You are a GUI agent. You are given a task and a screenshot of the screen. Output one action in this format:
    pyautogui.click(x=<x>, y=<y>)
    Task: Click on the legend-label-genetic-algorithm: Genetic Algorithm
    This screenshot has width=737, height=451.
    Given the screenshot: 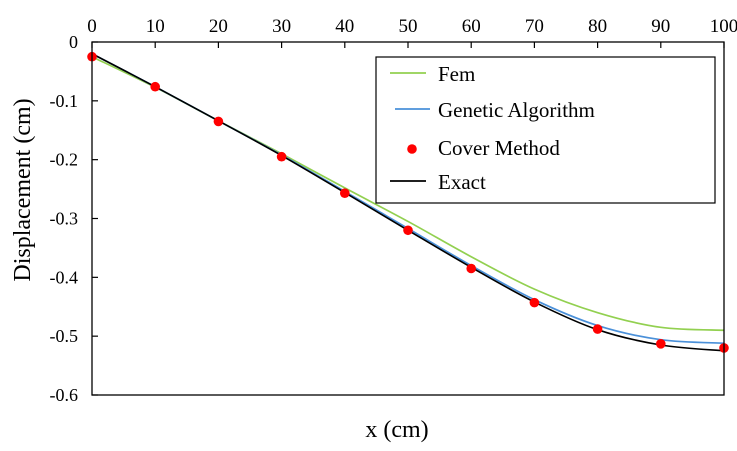 What is the action you would take?
    pyautogui.click(x=516, y=110)
    